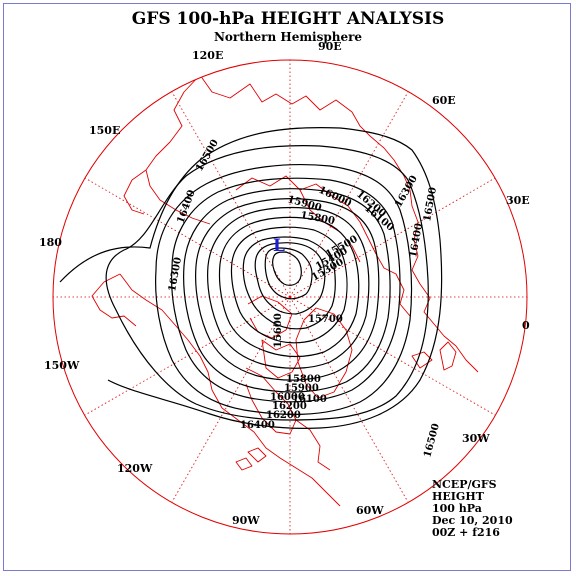 The height and width of the screenshot is (576, 576). What do you see at coordinates (62, 365) in the screenshot?
I see `longitude-label: 150W` at bounding box center [62, 365].